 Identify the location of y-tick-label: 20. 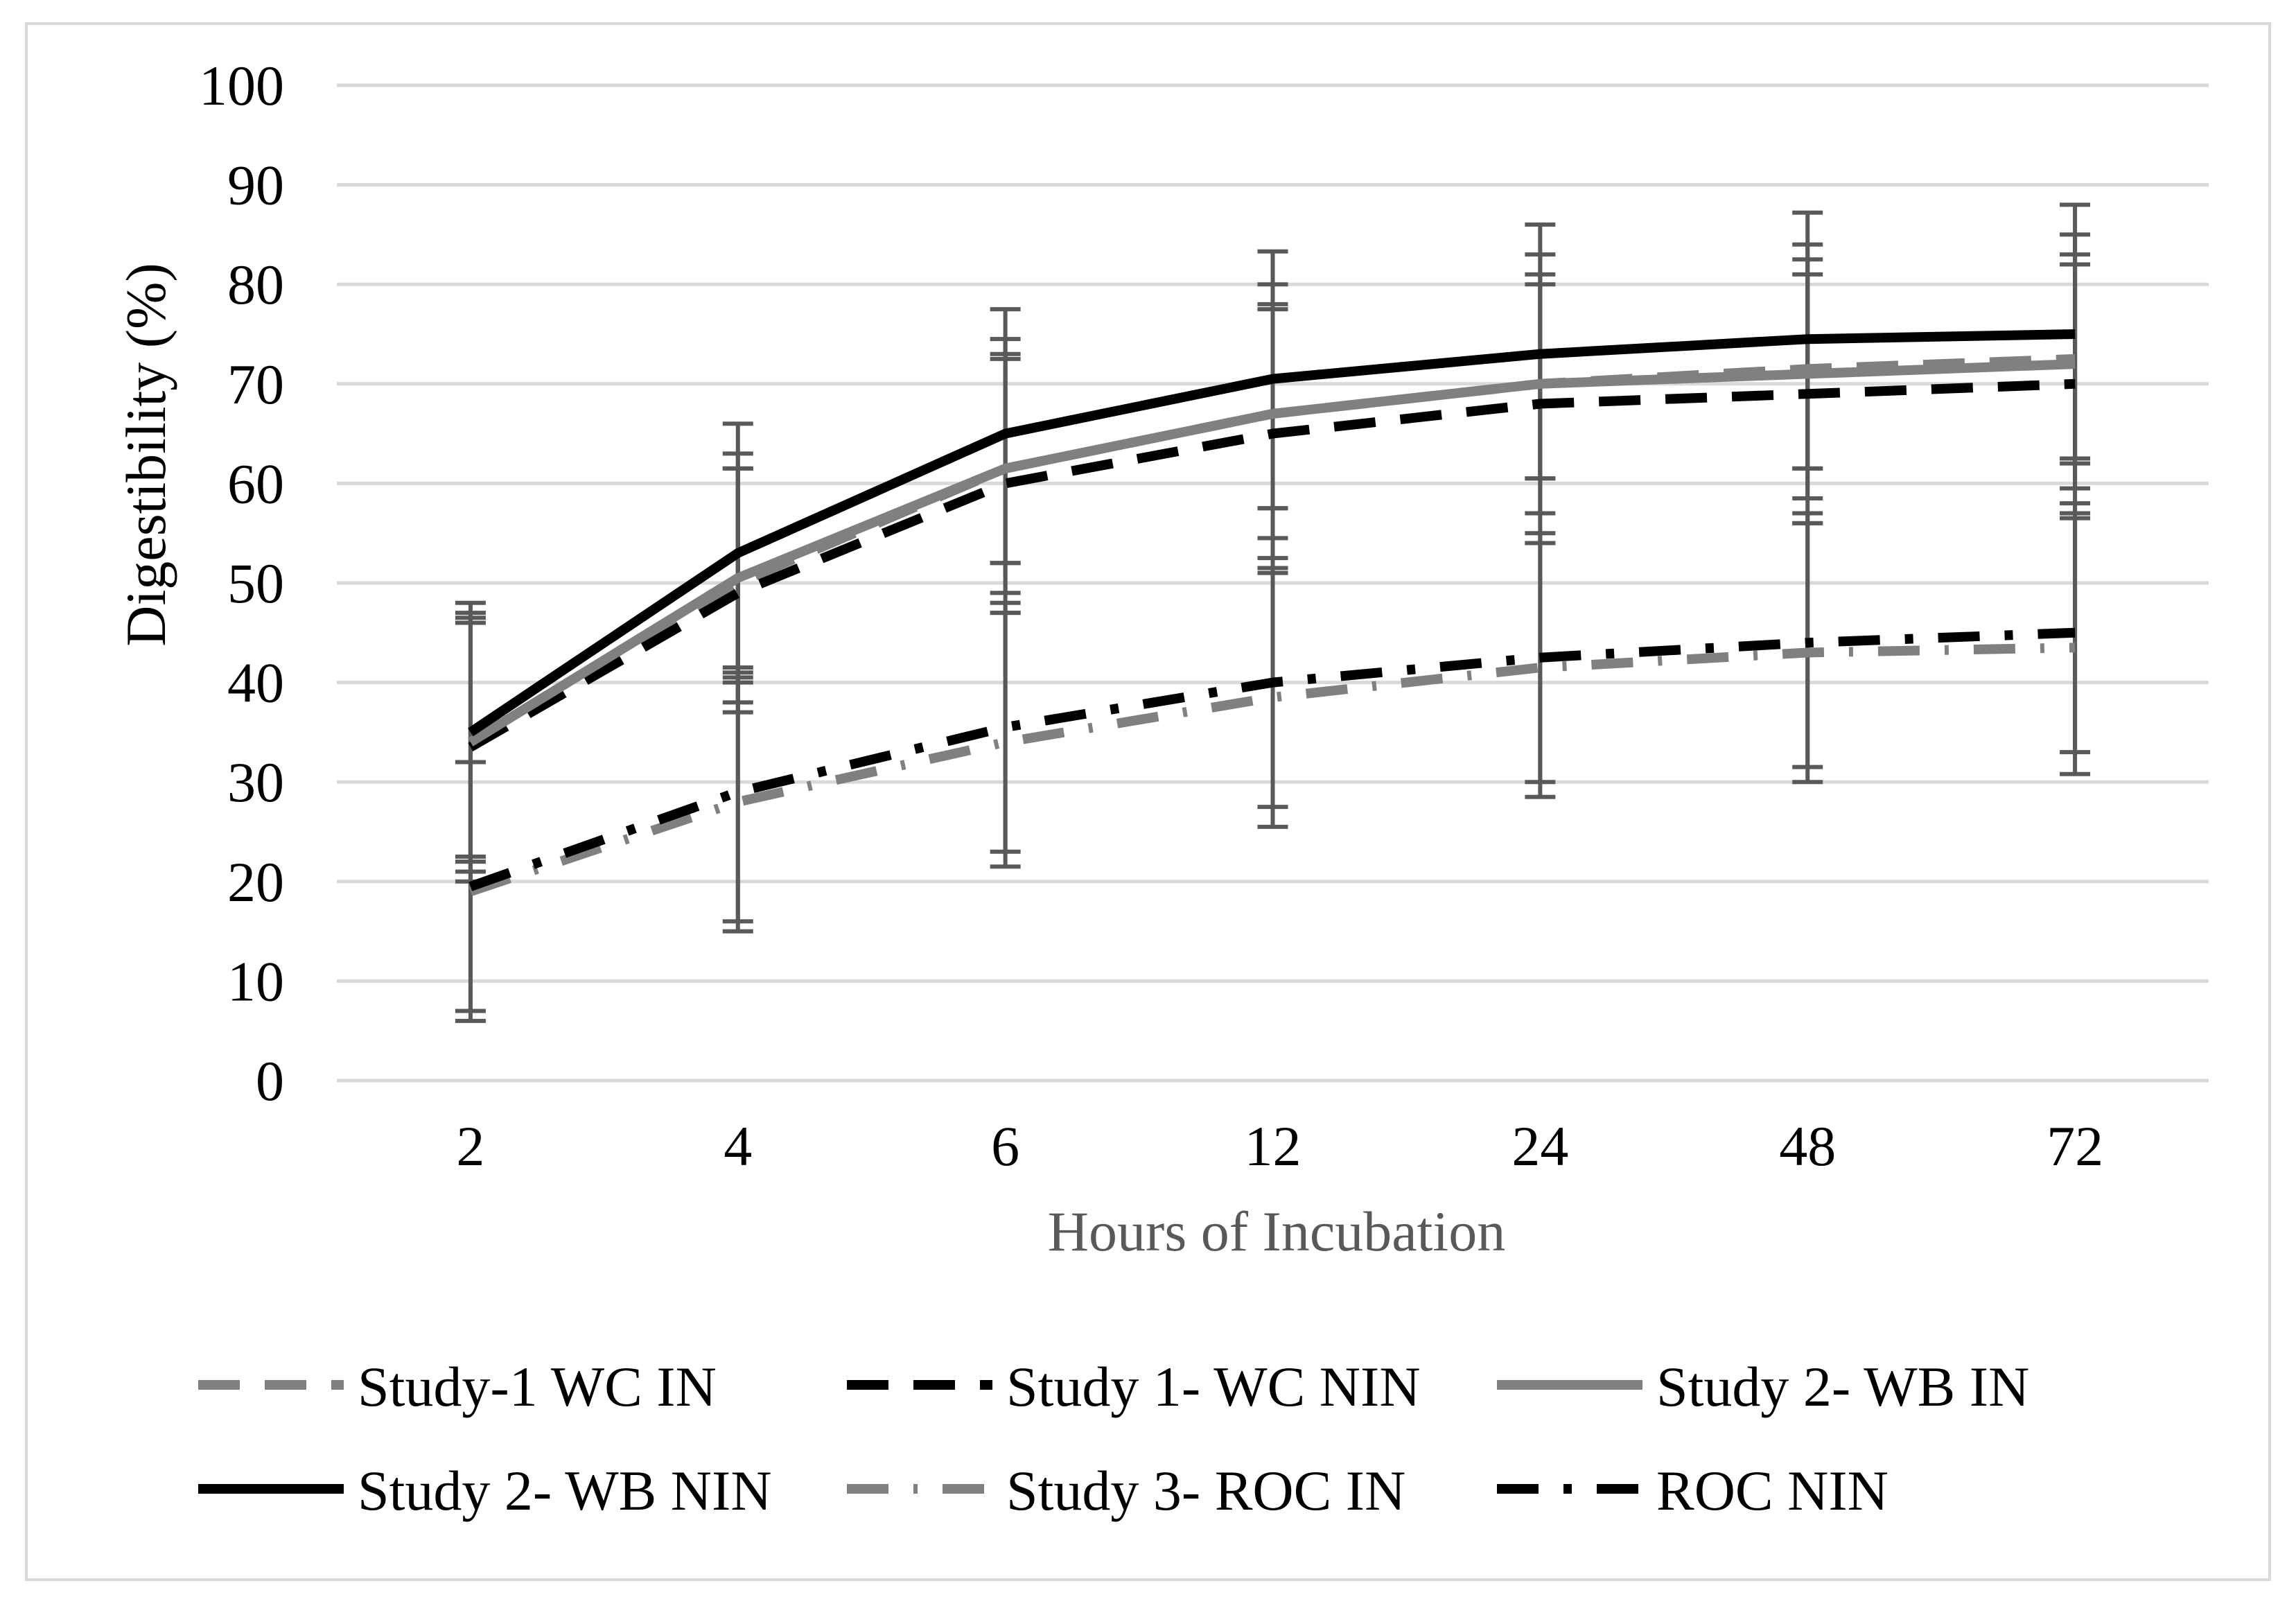
(255, 882).